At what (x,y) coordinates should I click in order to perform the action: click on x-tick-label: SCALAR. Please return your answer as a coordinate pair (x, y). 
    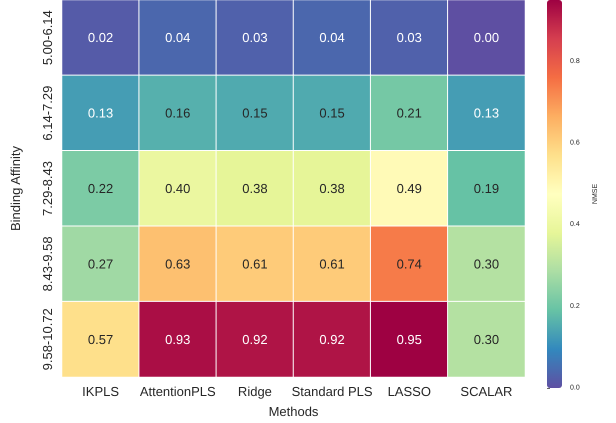
    Looking at the image, I should click on (486, 391).